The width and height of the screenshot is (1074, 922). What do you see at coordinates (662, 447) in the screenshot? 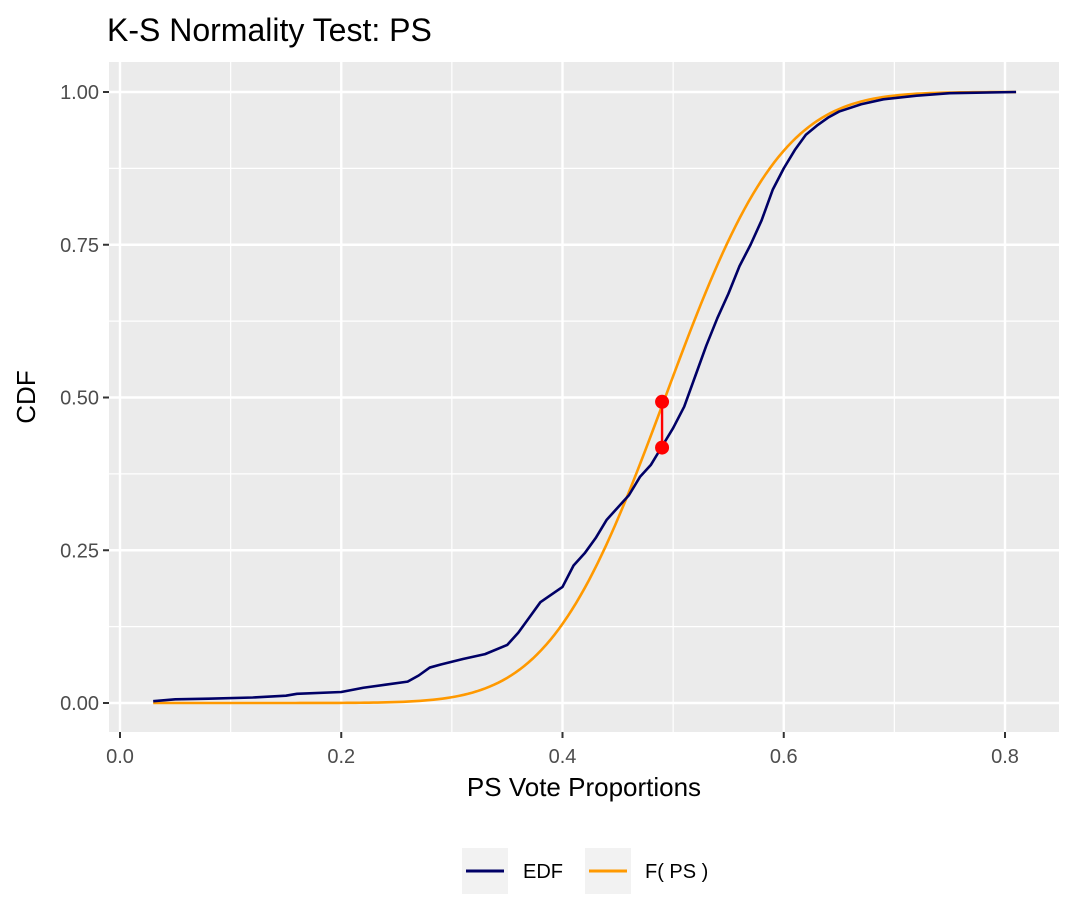
I see `ks-point-edf` at bounding box center [662, 447].